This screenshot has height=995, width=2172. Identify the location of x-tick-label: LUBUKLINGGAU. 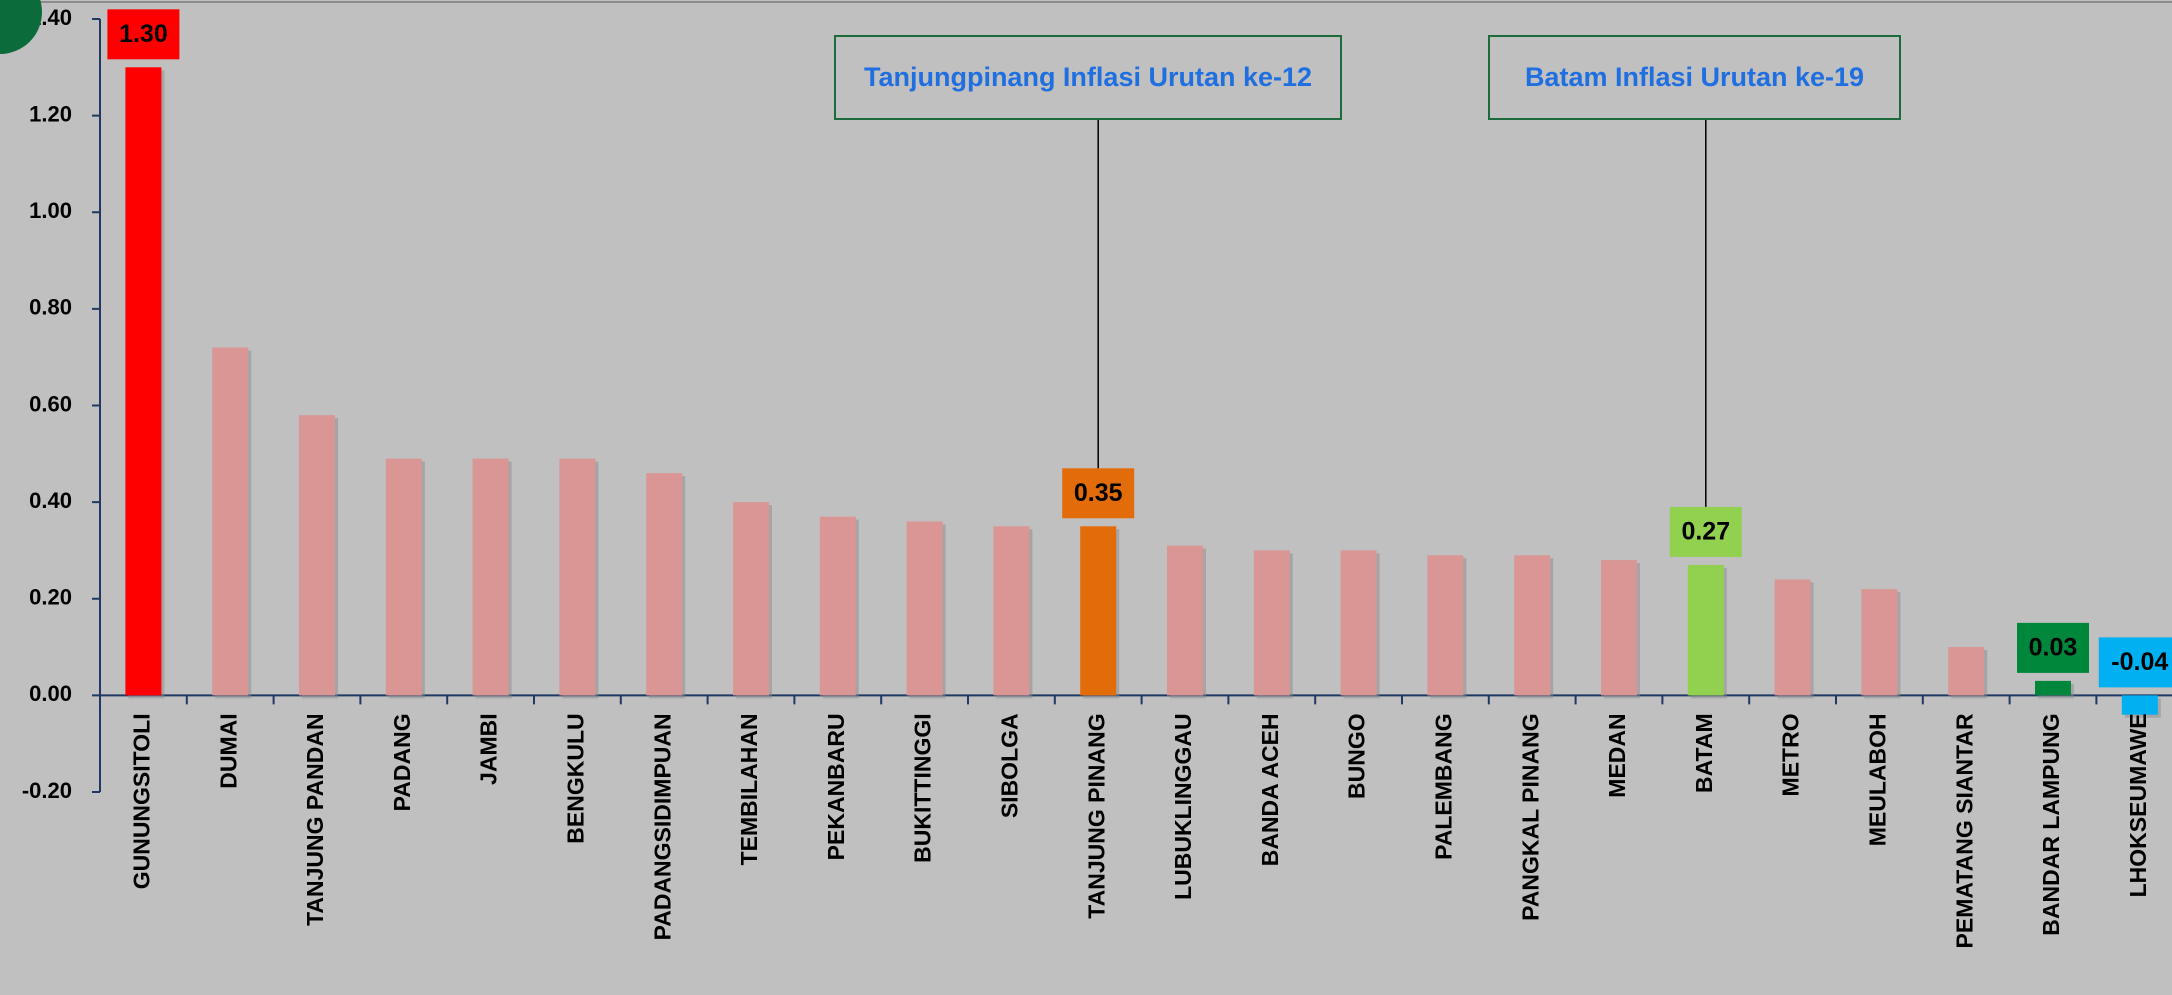
(1183, 806).